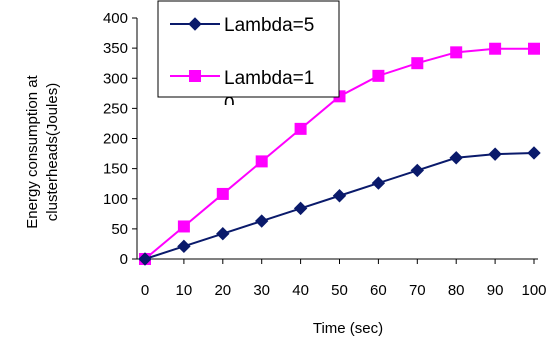 This screenshot has width=557, height=342. I want to click on x-axis-title: Time (sec), so click(348, 328).